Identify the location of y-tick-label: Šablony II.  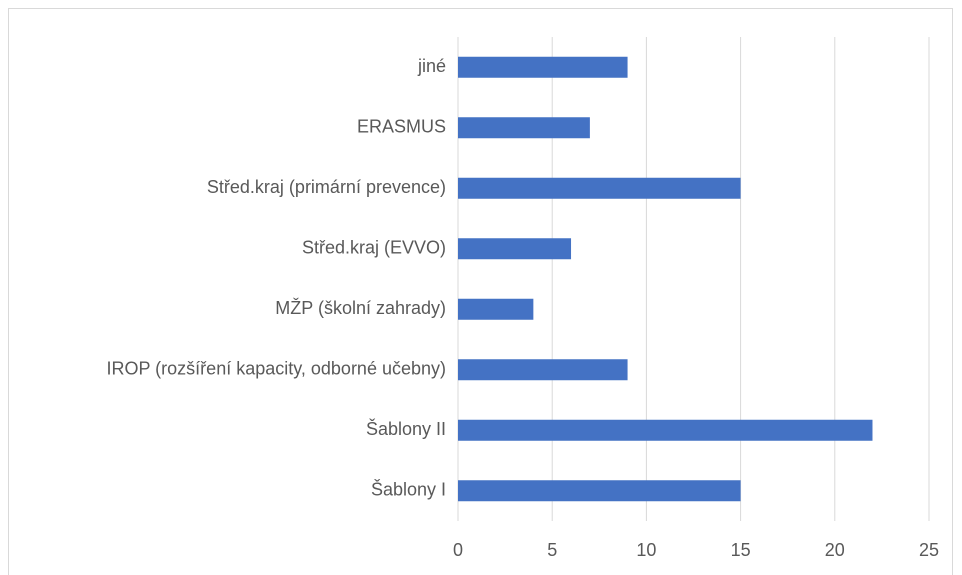
(406, 428).